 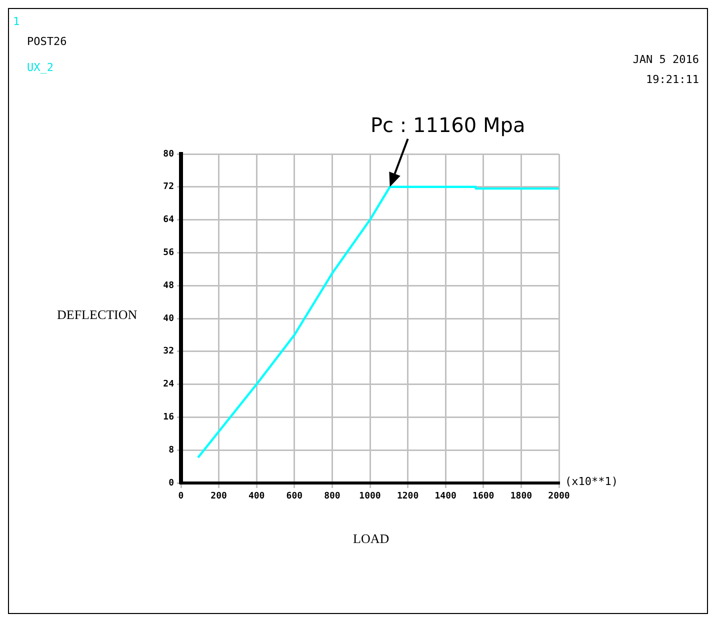 What do you see at coordinates (171, 450) in the screenshot?
I see `y-tick-label: 8` at bounding box center [171, 450].